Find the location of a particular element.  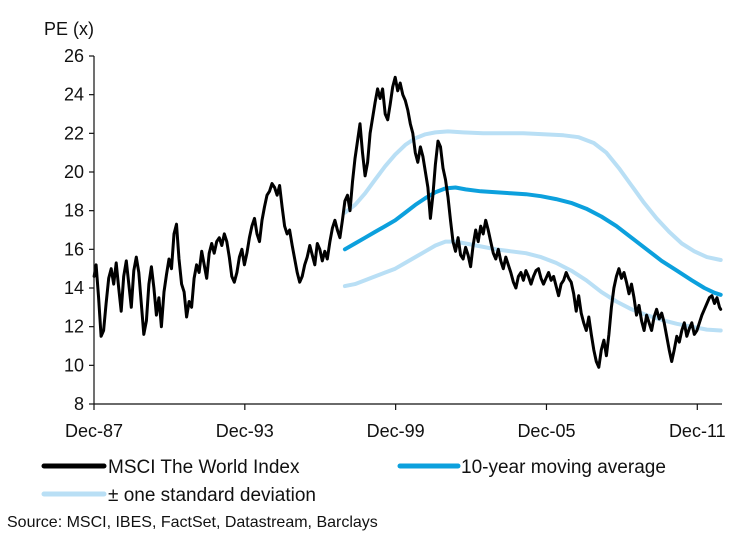

y-tick-label: 10 is located at coordinates (74, 365).